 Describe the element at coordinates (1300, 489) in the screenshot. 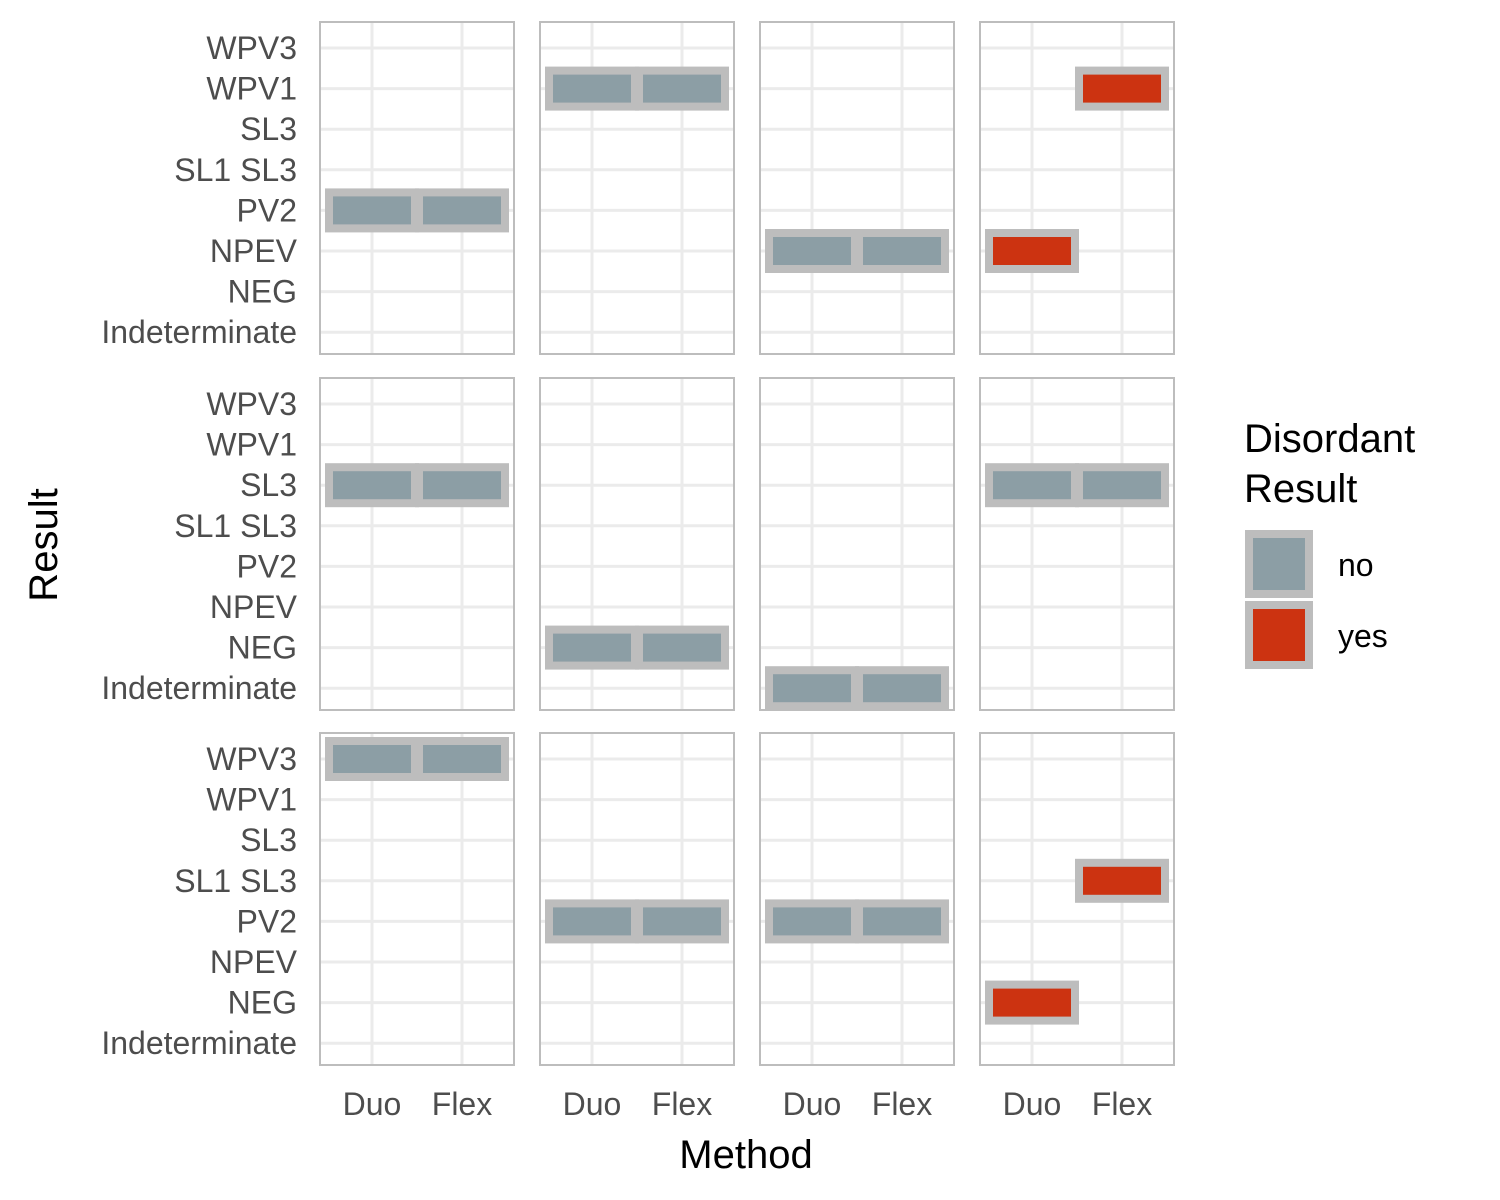

I see `legend-title: Result` at that location.